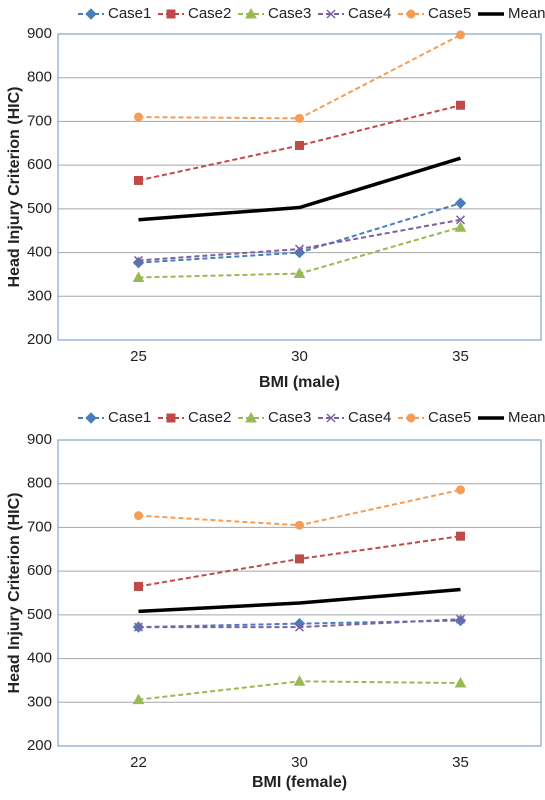 This screenshot has height=800, width=545. I want to click on x-axis-label: BMI (male), so click(299, 382).